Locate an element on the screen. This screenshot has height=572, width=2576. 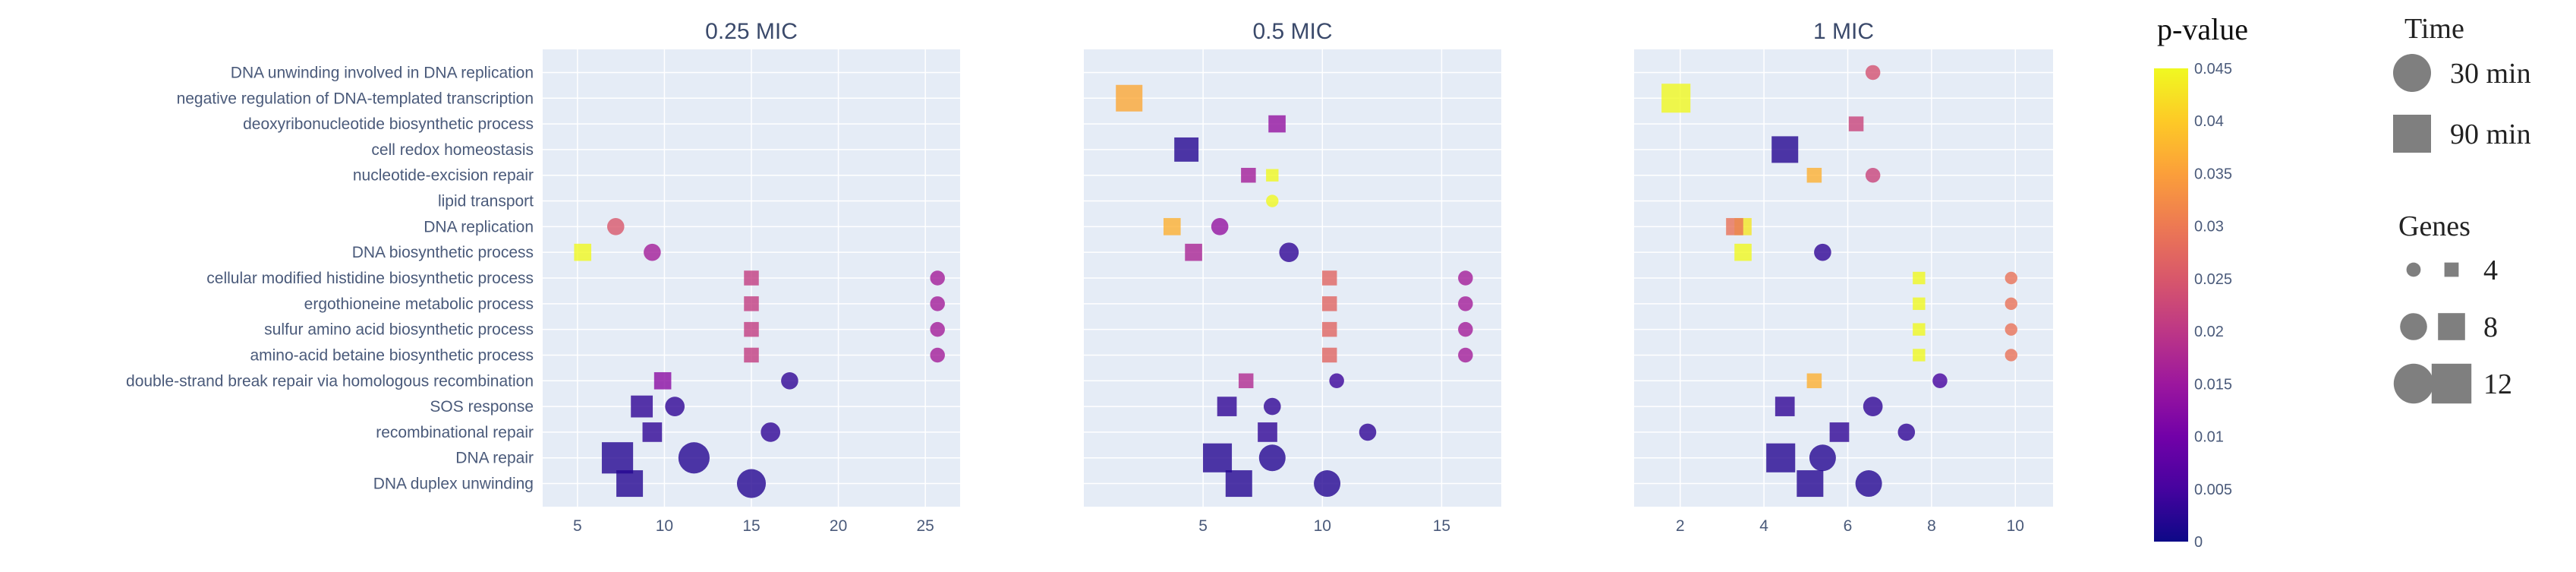
panel-2: 5 10 15 0.5 MIC is located at coordinates (1292, 277).